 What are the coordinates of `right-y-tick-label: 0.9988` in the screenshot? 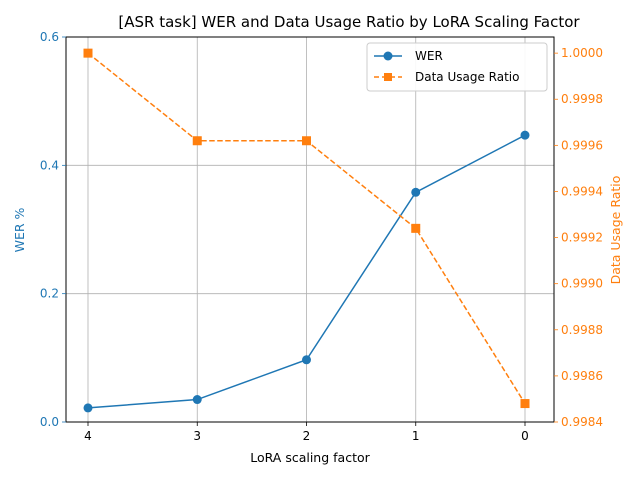 It's located at (582, 330).